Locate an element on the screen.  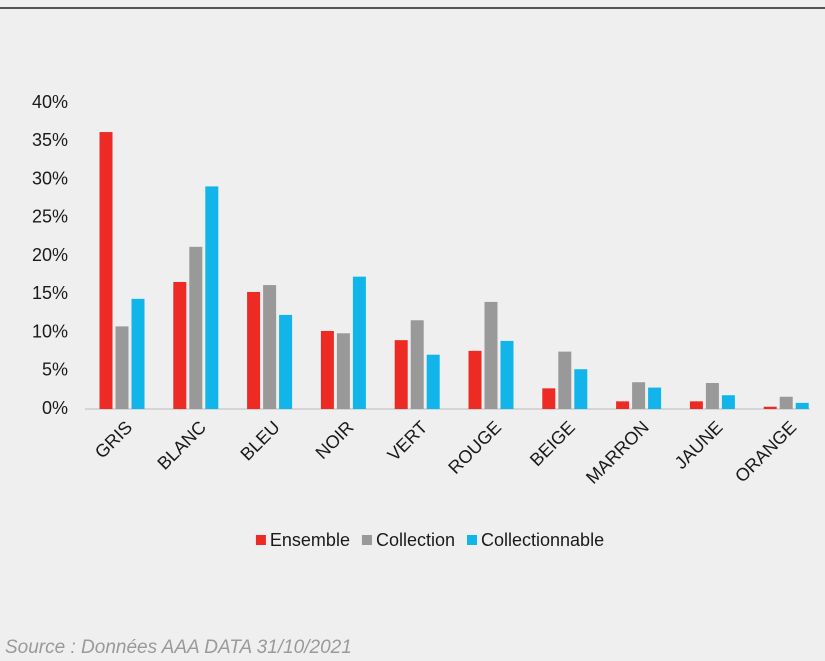
y-tick-label: 40% is located at coordinates (50, 102).